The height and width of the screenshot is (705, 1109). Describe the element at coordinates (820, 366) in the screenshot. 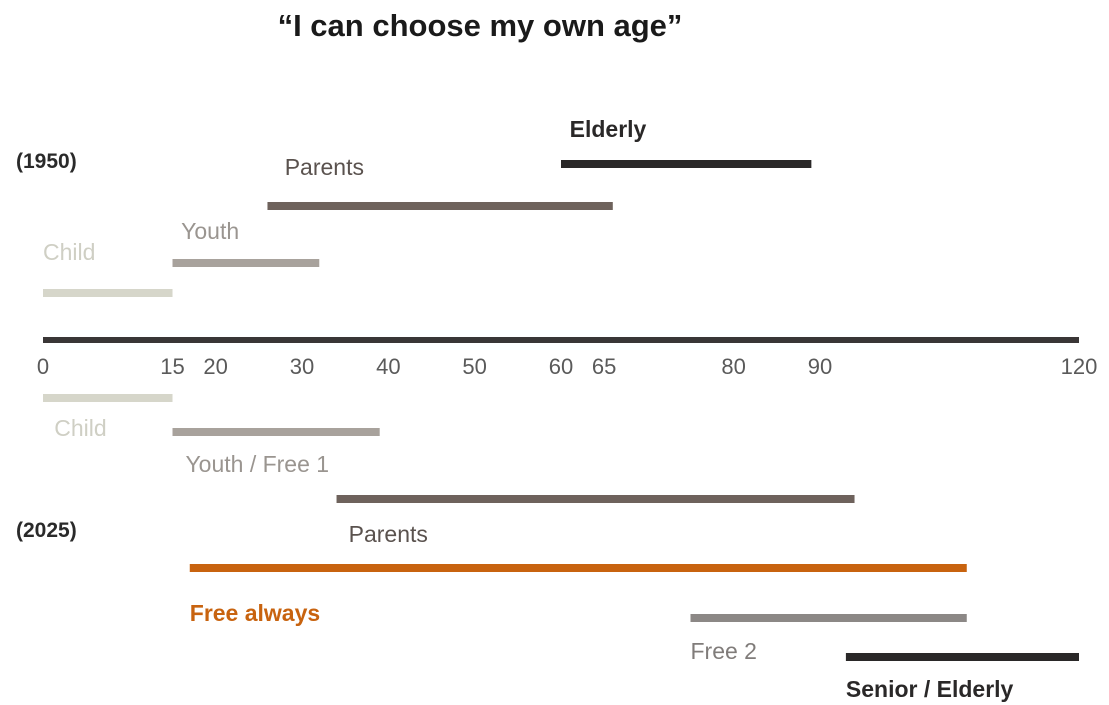

I see `axis-tick-label: 90` at that location.